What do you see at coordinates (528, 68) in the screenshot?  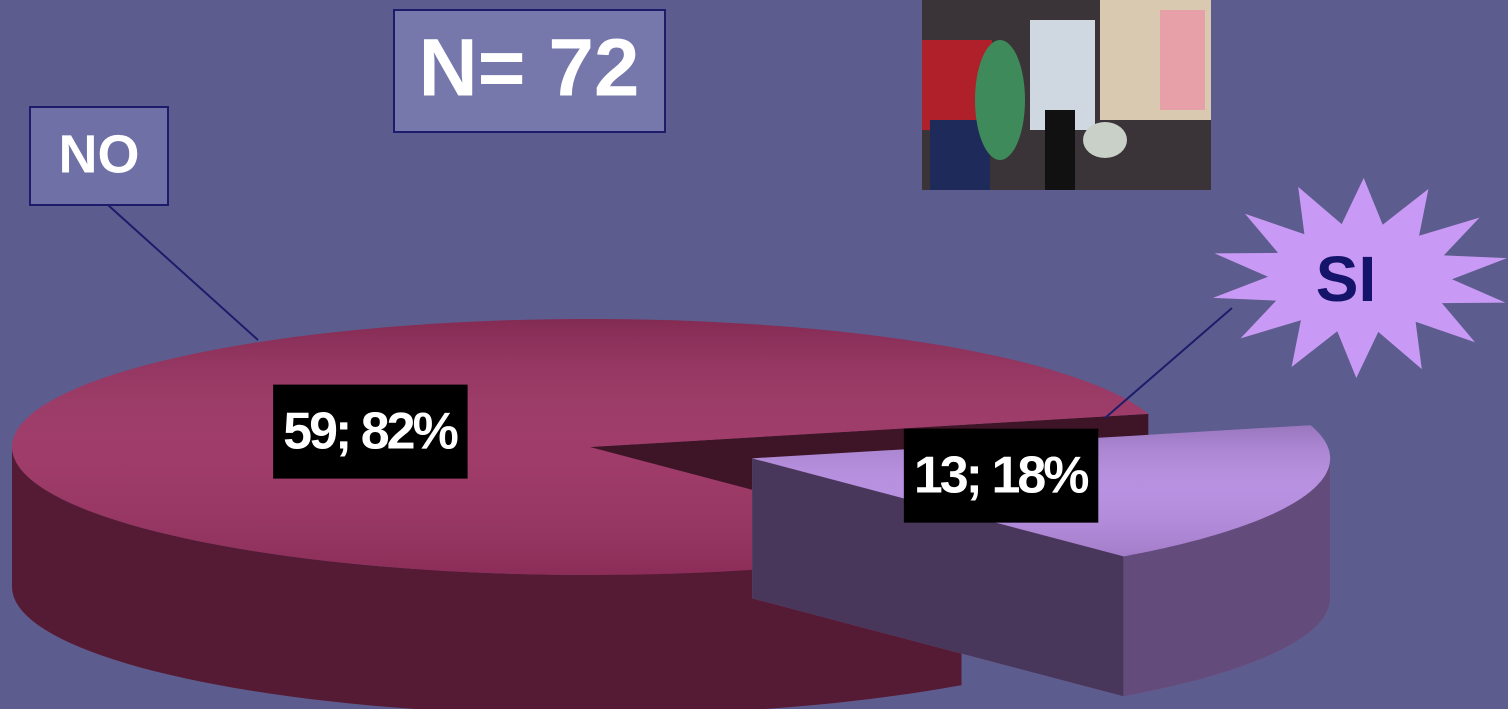 I see `annotation: N= 72` at bounding box center [528, 68].